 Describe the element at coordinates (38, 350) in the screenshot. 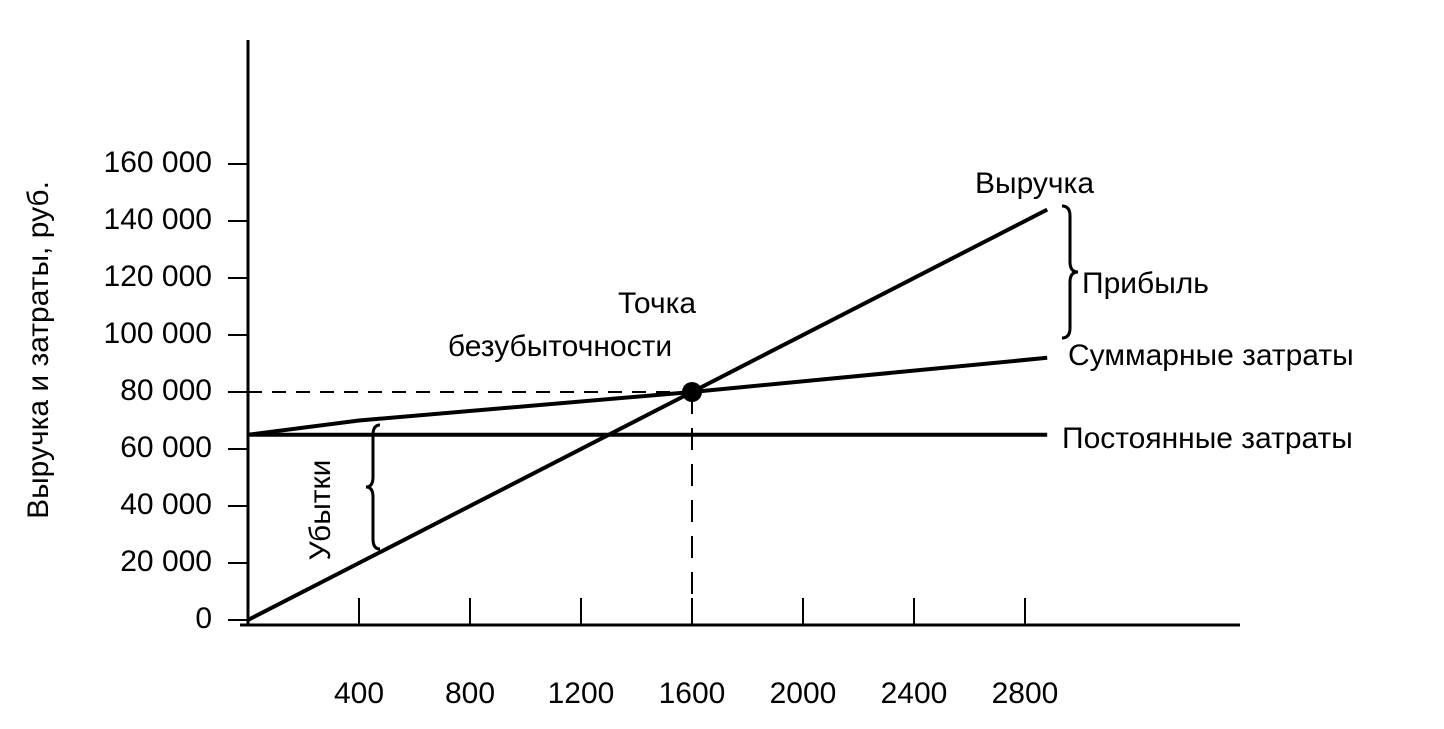

I see `y-axis-label: Выручка и затраты, руб.` at that location.